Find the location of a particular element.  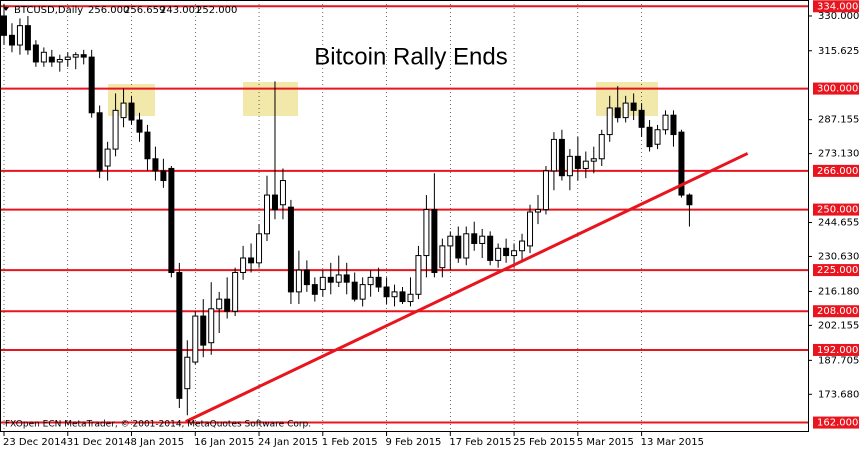

level-label: 300.000 is located at coordinates (837, 89).